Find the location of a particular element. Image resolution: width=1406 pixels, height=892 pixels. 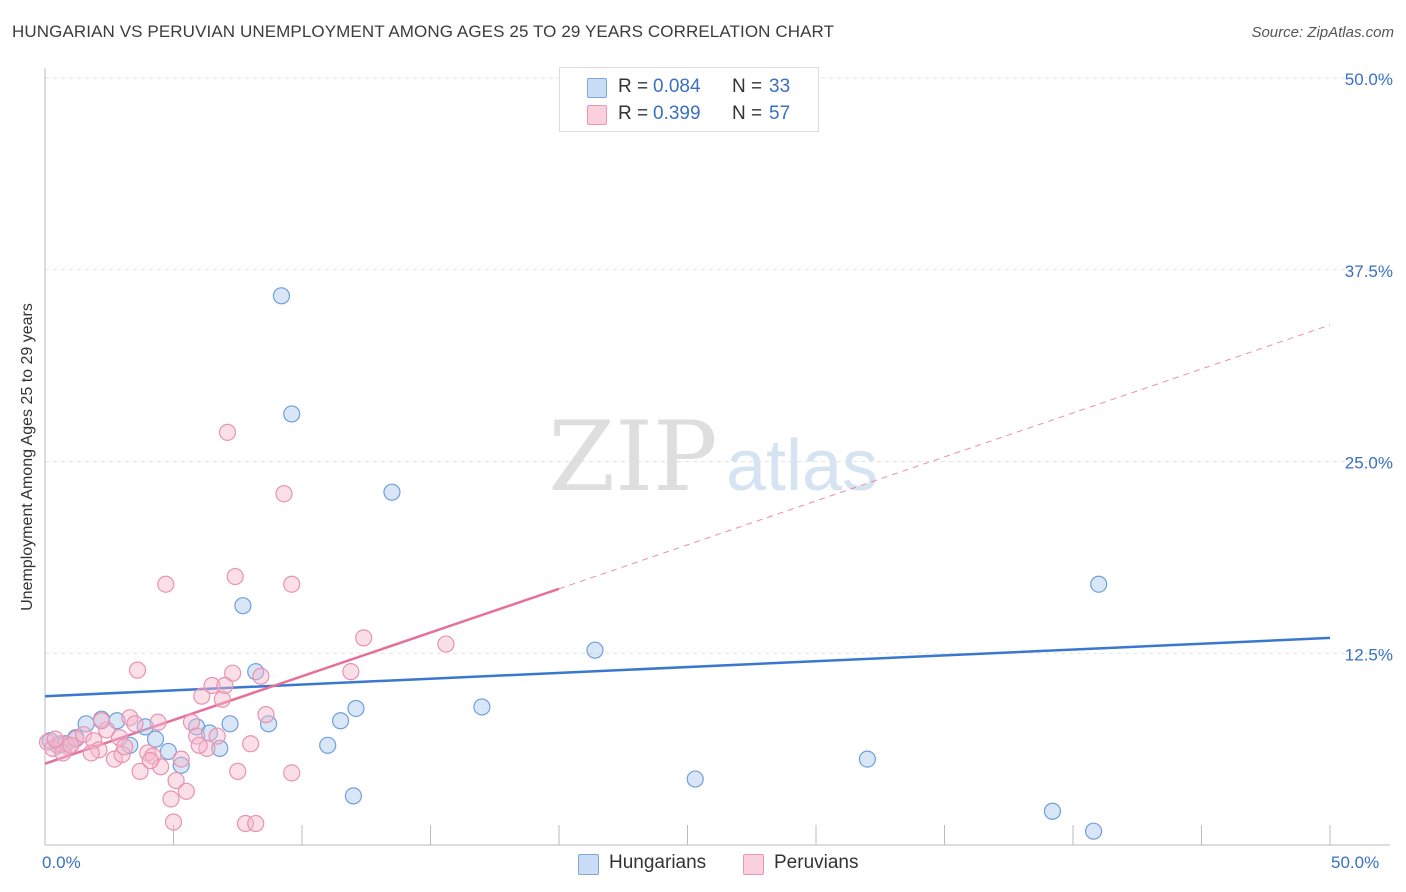

trend-line-hungarians is located at coordinates (687, 667).